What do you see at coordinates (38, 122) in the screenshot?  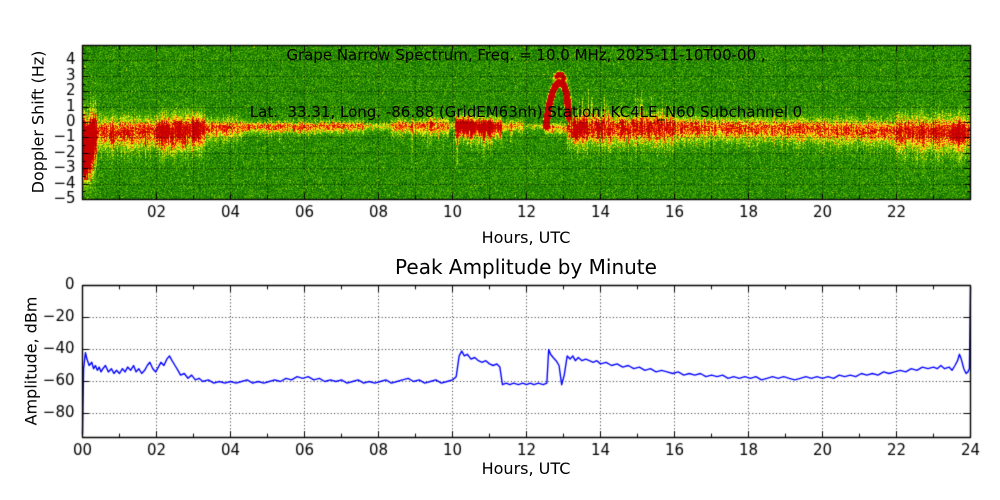 I see `spectrogram-ylabel: Doppler Shift (Hz)` at bounding box center [38, 122].